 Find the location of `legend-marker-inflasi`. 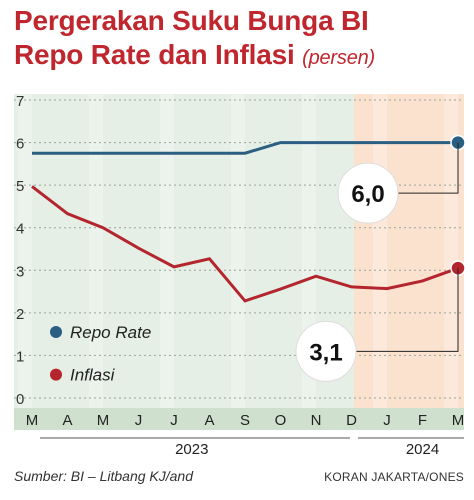

legend-marker-inflasi is located at coordinates (56, 374).